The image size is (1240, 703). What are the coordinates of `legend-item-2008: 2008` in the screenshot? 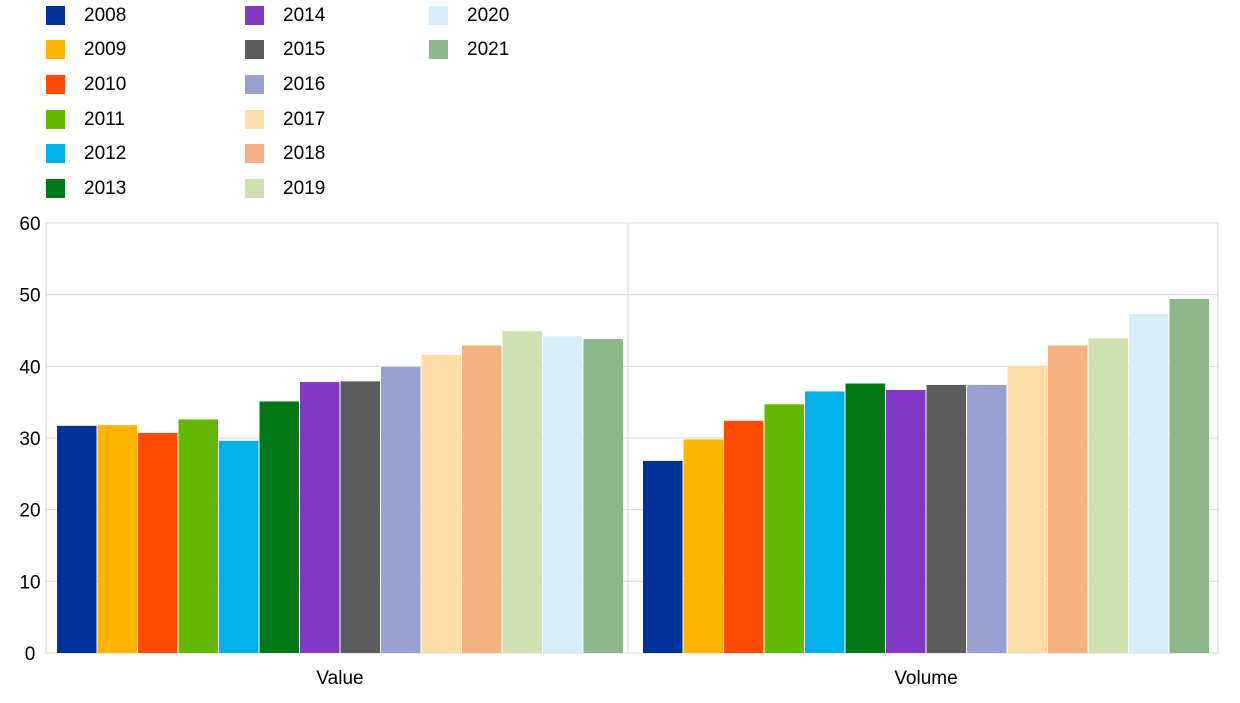 It's located at (86, 15).